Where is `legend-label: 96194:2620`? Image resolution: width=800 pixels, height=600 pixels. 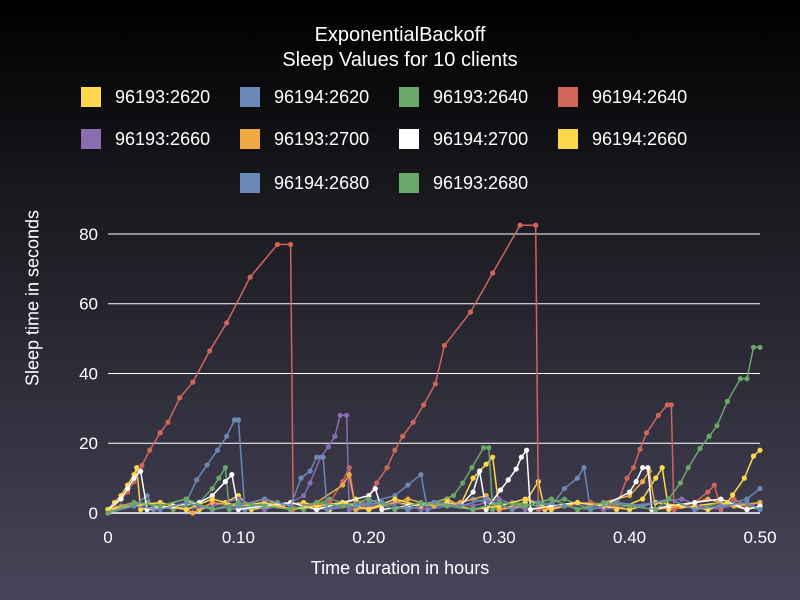 legend-label: 96194:2620 is located at coordinates (322, 96).